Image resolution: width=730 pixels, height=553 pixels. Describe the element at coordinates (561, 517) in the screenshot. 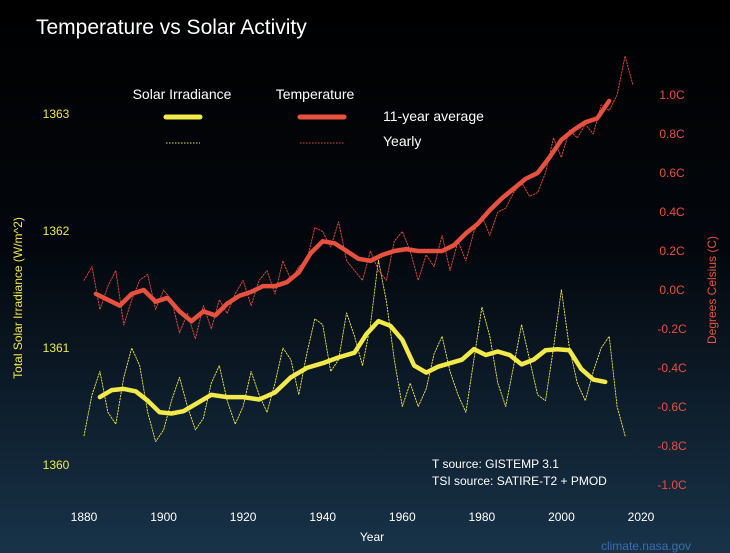

I see `x-tick-label: 2000` at that location.